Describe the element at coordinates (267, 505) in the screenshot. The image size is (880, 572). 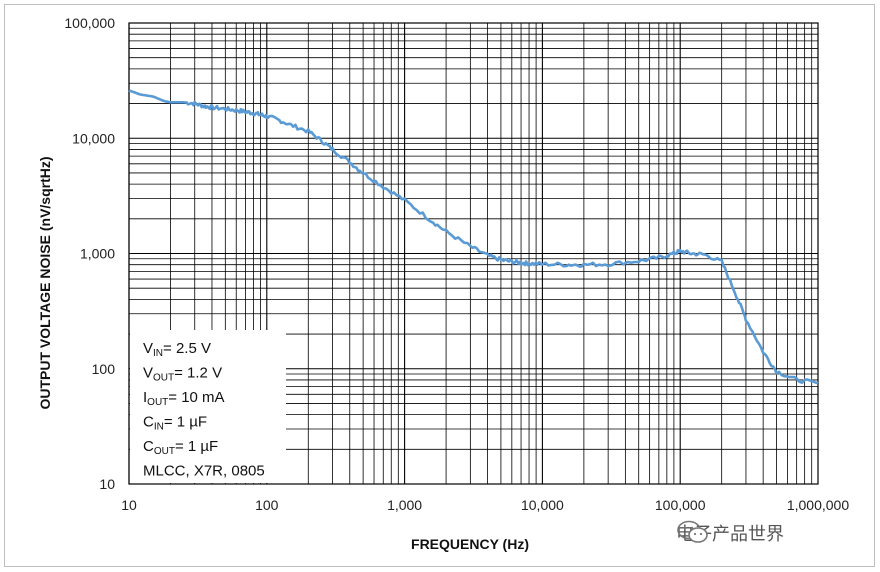
I see `x-tick-label: 100` at that location.